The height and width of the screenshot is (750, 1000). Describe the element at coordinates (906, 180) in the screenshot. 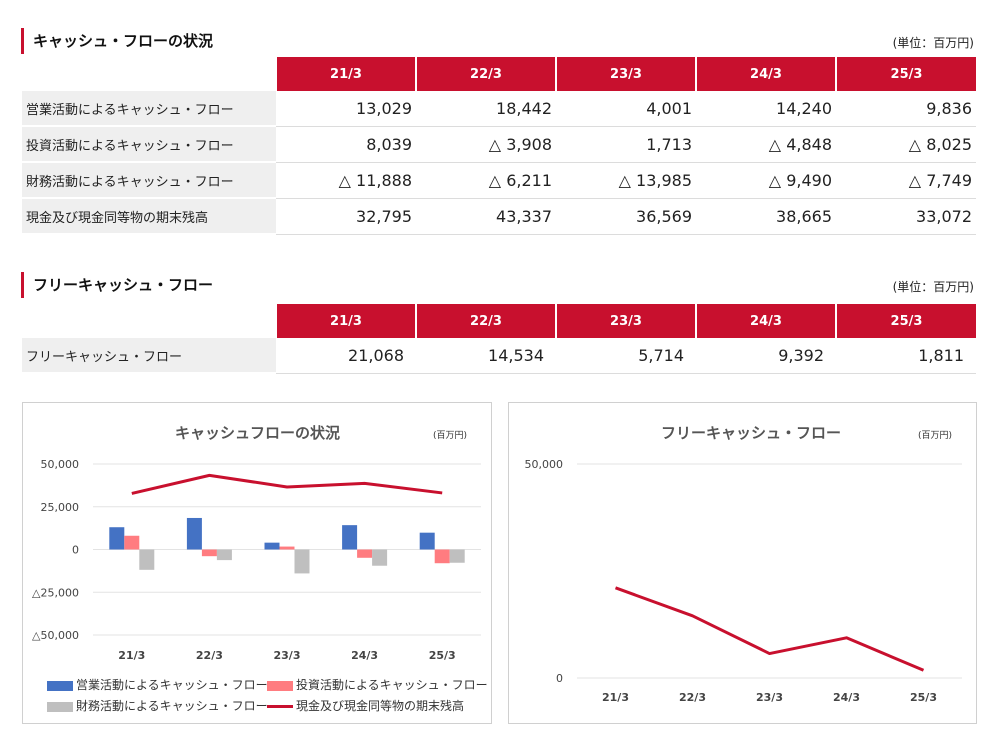

I see `table-cell: △ 7,749` at that location.